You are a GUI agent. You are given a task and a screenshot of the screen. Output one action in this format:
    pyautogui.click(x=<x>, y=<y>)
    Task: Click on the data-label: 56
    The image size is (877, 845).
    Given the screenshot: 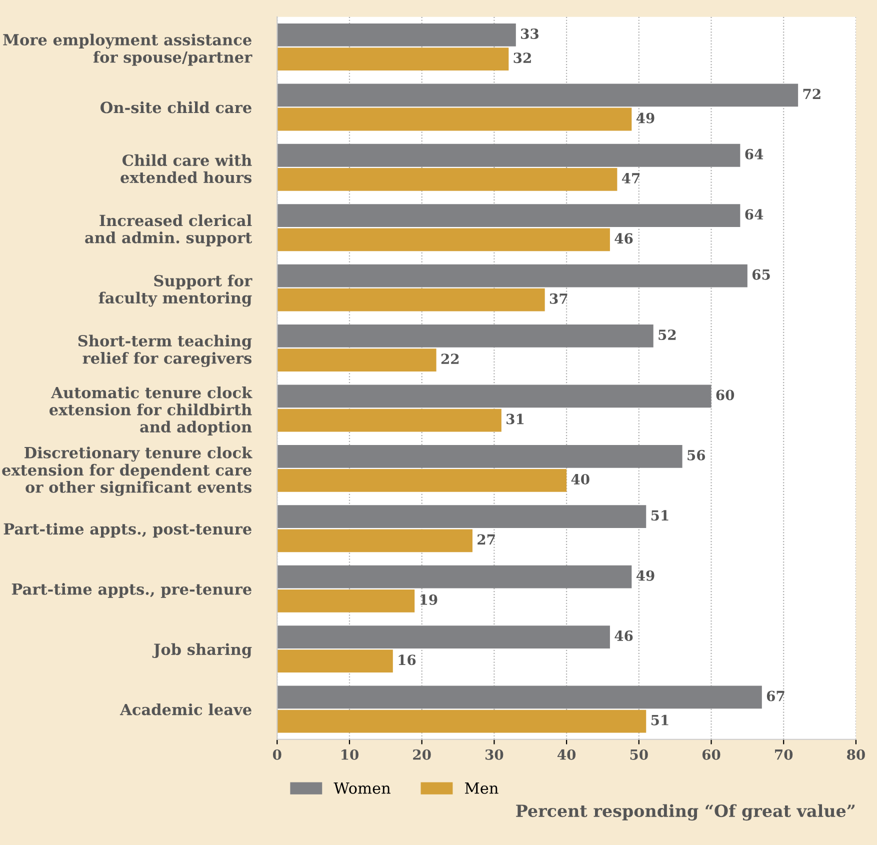 What is the action you would take?
    pyautogui.click(x=697, y=455)
    